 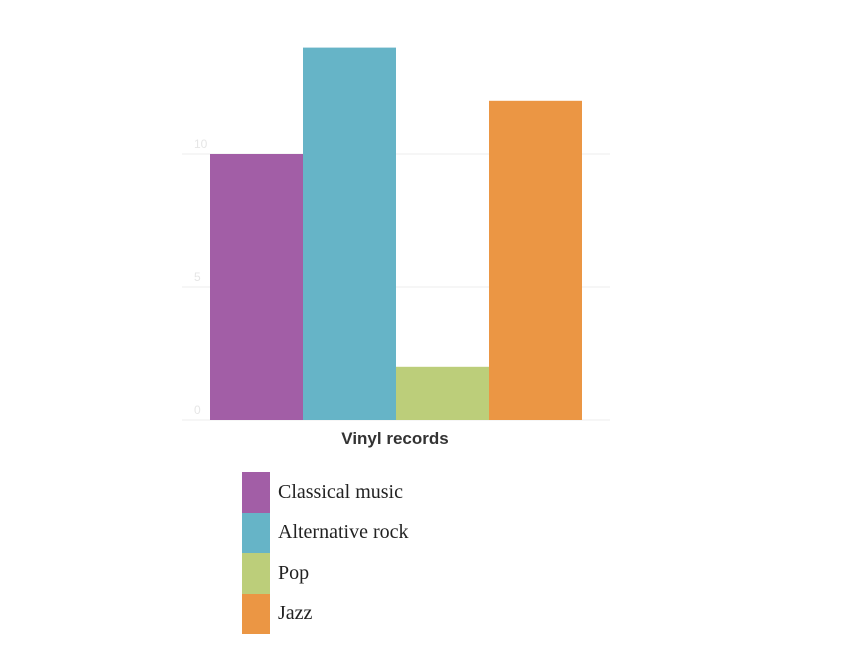 I want to click on legend-label: Classical music, so click(x=340, y=491).